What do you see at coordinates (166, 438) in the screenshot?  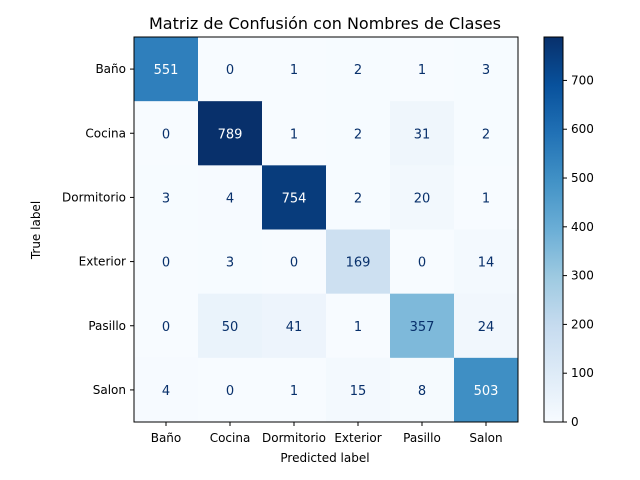 I see `x-tick-label: Baño` at bounding box center [166, 438].